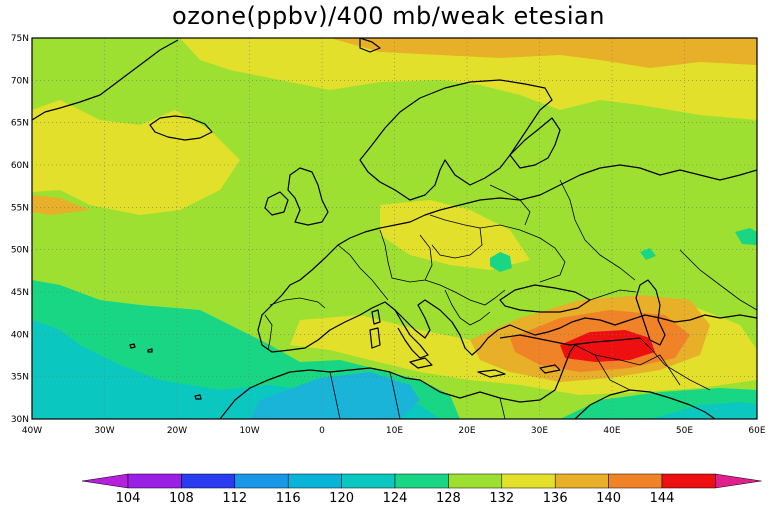 Image resolution: width=777 pixels, height=511 pixels. What do you see at coordinates (406, 256) in the screenshot?
I see `border-germany` at bounding box center [406, 256].